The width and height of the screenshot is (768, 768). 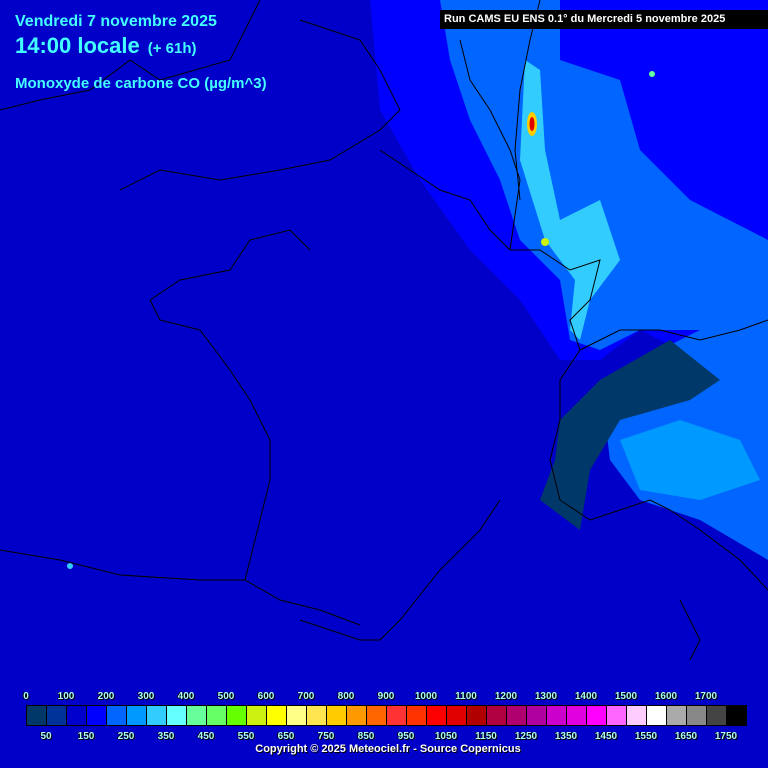 I want to click on legend-label-bottom: 150, so click(x=86, y=736).